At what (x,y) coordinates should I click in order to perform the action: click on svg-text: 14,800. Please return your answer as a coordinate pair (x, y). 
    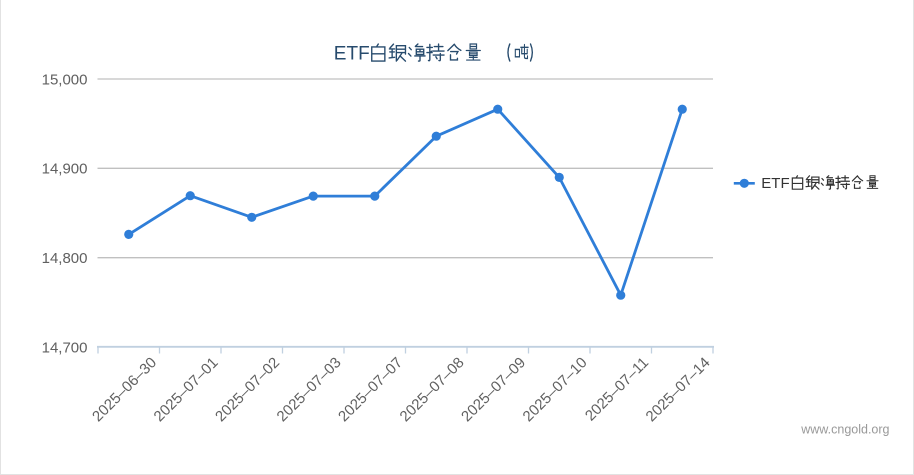
    Looking at the image, I should click on (65, 258).